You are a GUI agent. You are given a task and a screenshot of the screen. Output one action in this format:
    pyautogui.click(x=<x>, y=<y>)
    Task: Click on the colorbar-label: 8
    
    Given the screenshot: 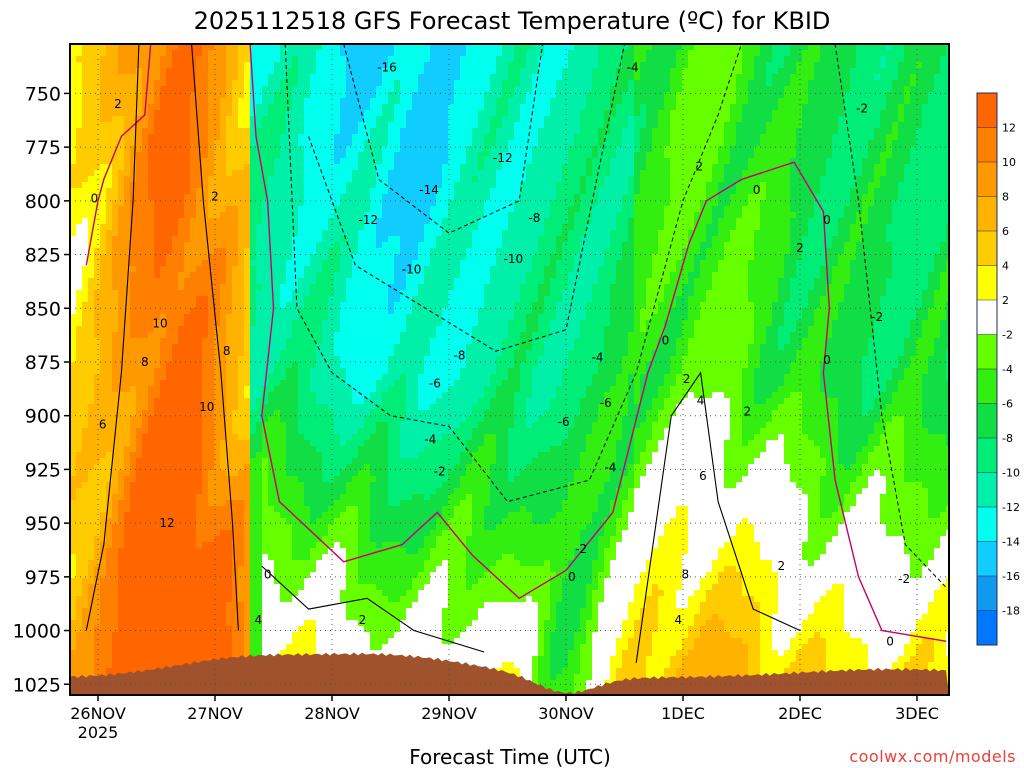 What is the action you would take?
    pyautogui.click(x=1005, y=197)
    